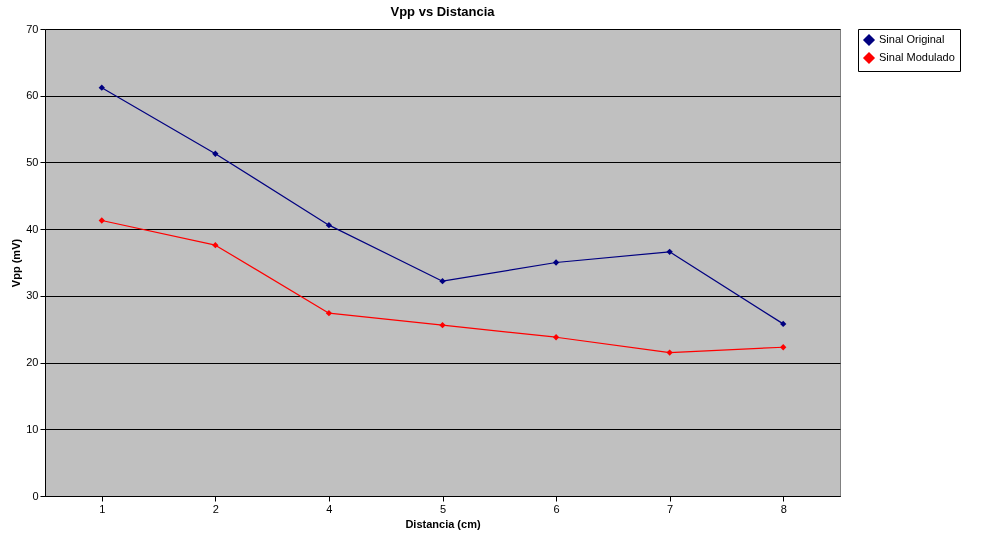 Image resolution: width=1003 pixels, height=537 pixels. Describe the element at coordinates (443, 523) in the screenshot. I see `x-axis-title: Distancia (cm)` at that location.